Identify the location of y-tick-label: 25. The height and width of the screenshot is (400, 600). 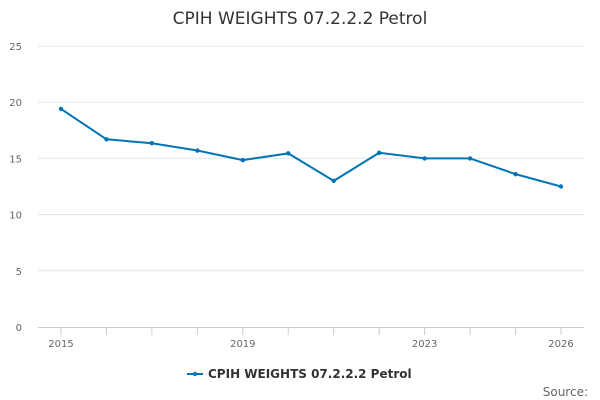
(15, 47).